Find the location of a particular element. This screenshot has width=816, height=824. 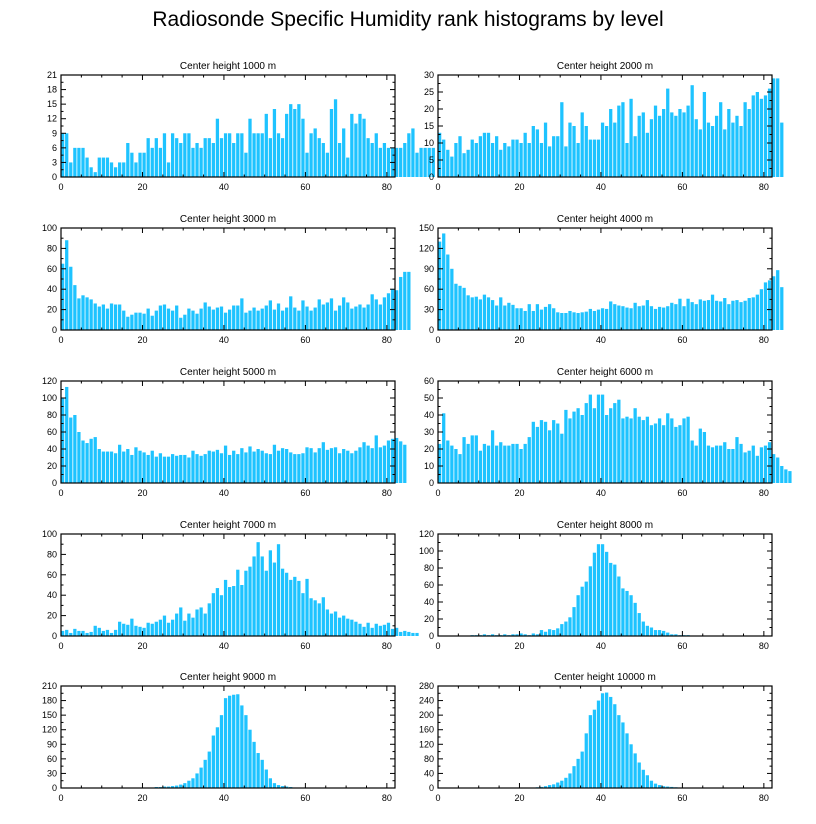

x-tick-label: 0 is located at coordinates (60, 187).